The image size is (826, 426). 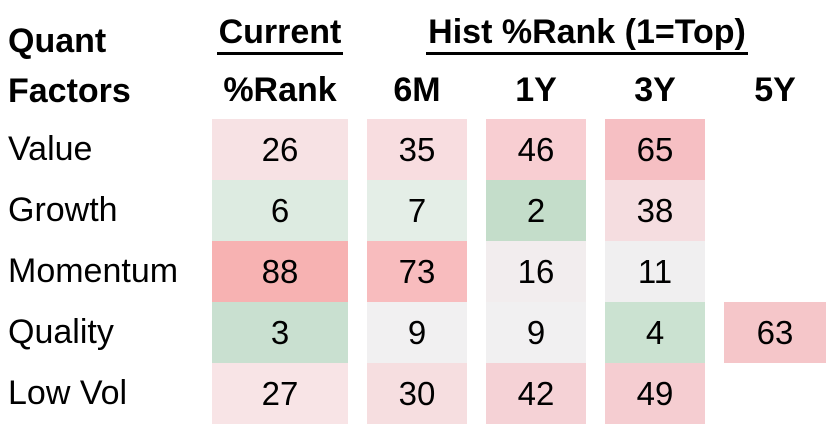 I want to click on cell-lowvol-current: 27, so click(x=280, y=393).